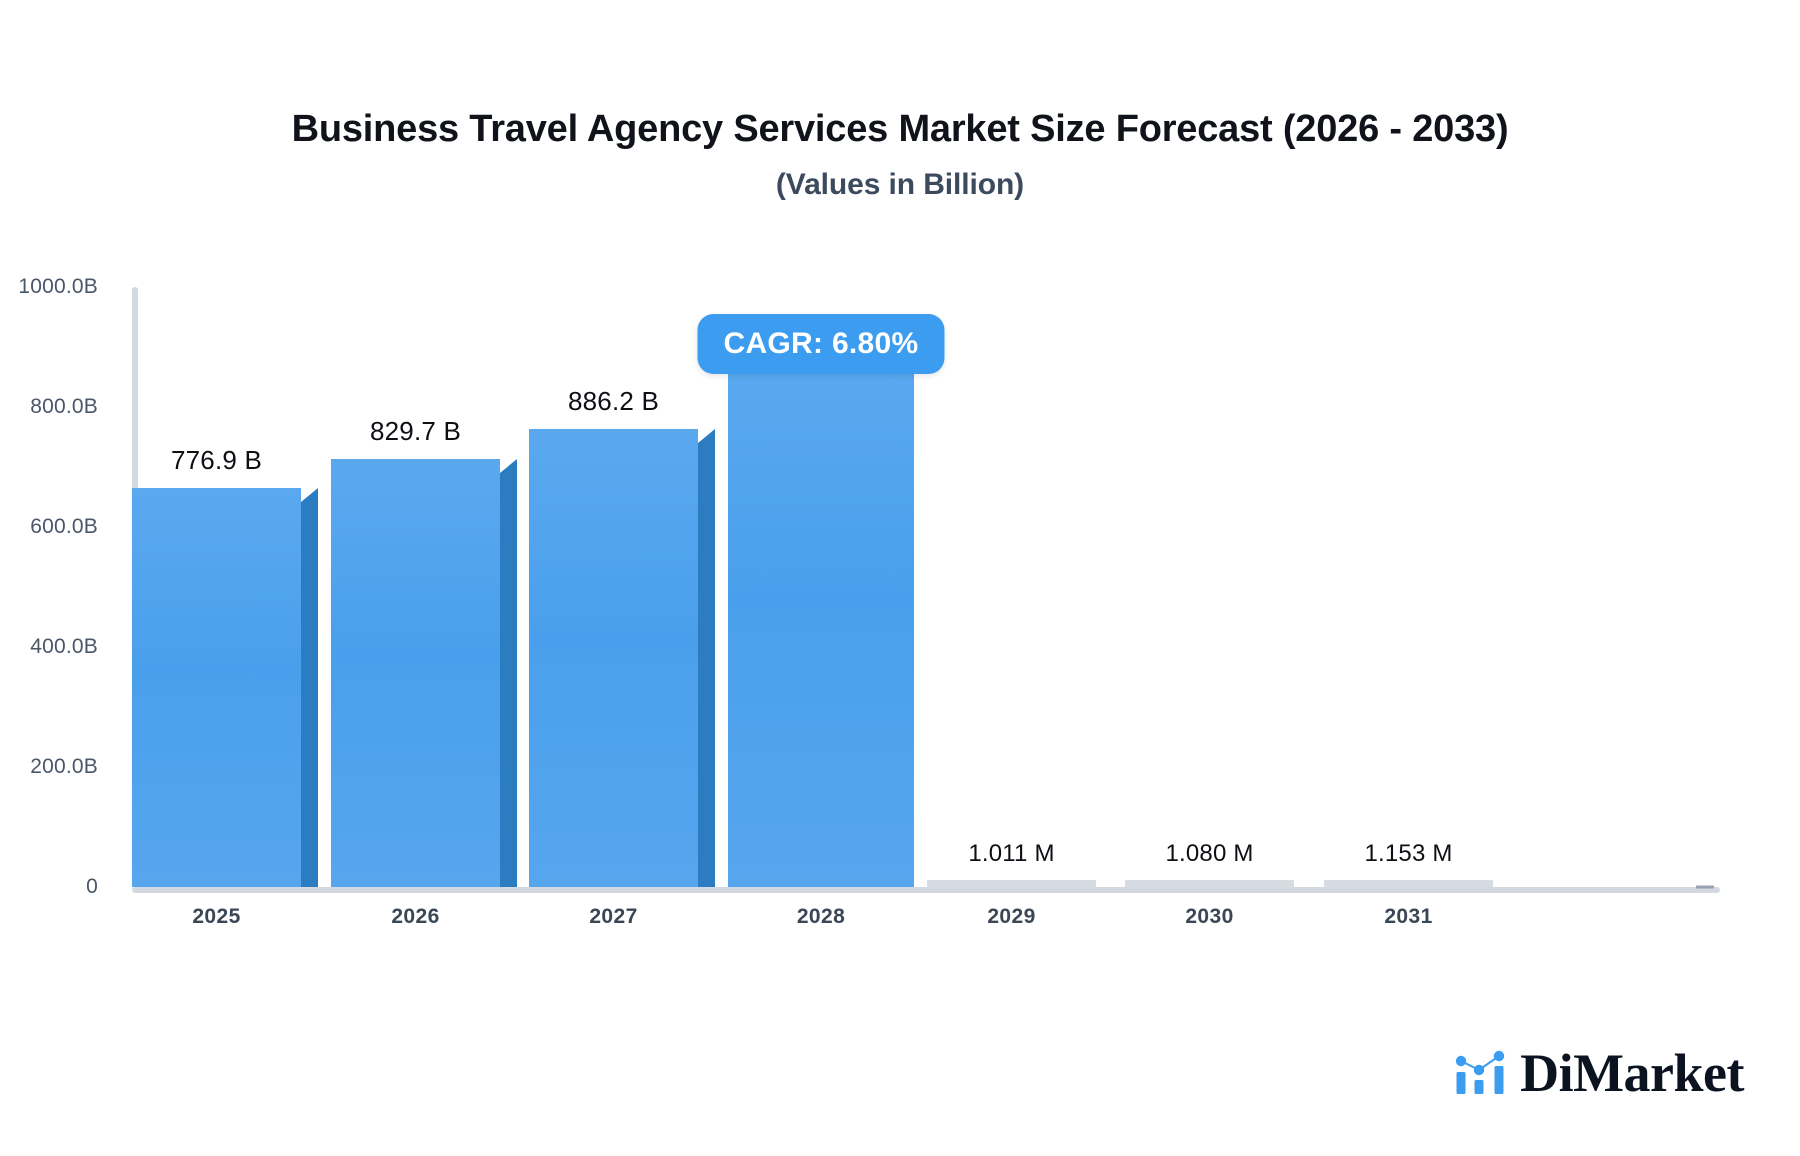 This screenshot has height=1156, width=1800. What do you see at coordinates (92, 886) in the screenshot?
I see `y-axis-tick-label: 0` at bounding box center [92, 886].